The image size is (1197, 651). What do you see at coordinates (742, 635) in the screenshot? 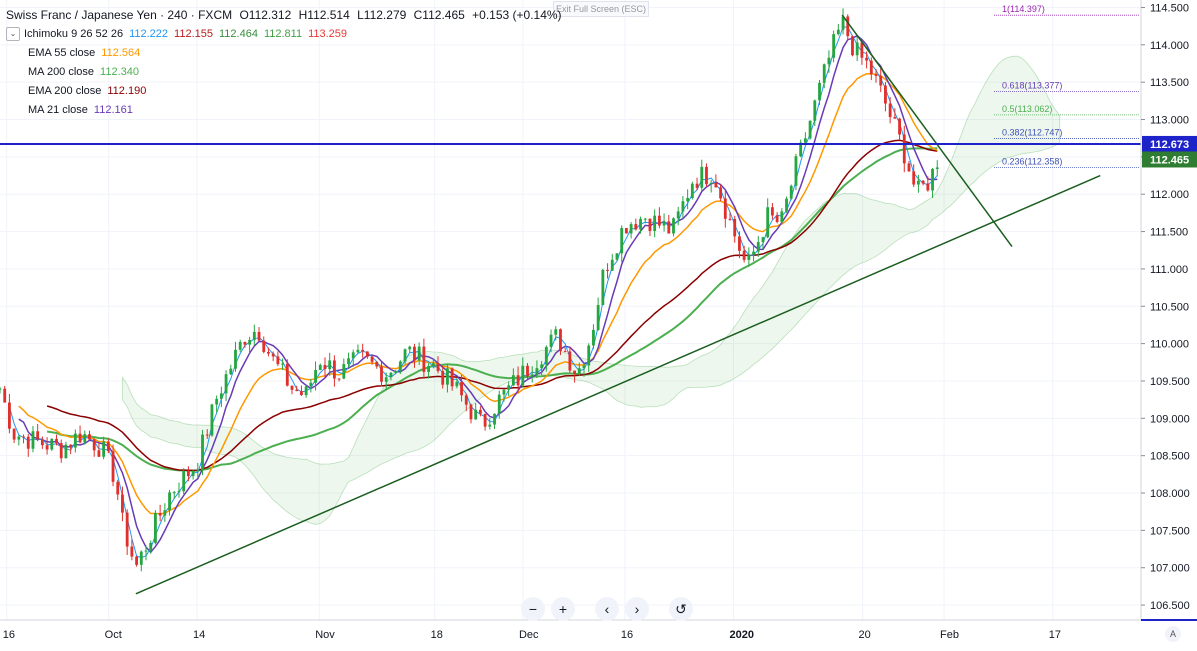
I see `time-tick-label: 2020` at bounding box center [742, 635].